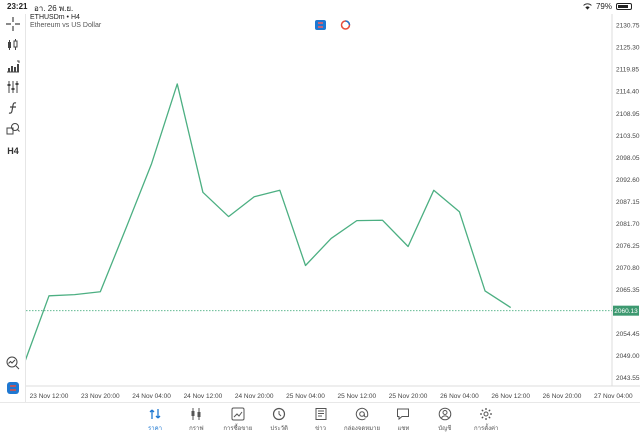  I want to click on time-tick-label: 25 Nov 04:00, so click(305, 396).